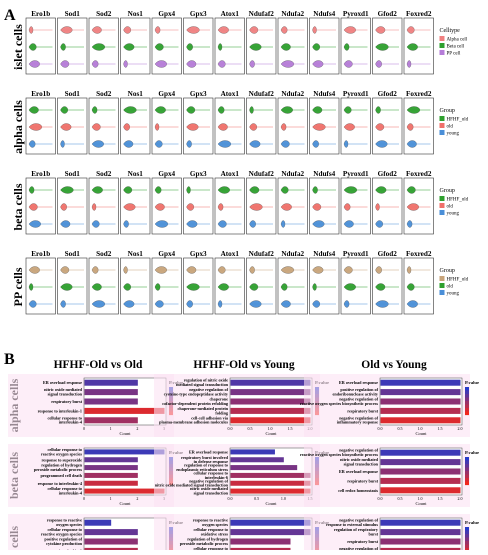  I want to click on category-label-line: interleukin-6, so click(216, 477).